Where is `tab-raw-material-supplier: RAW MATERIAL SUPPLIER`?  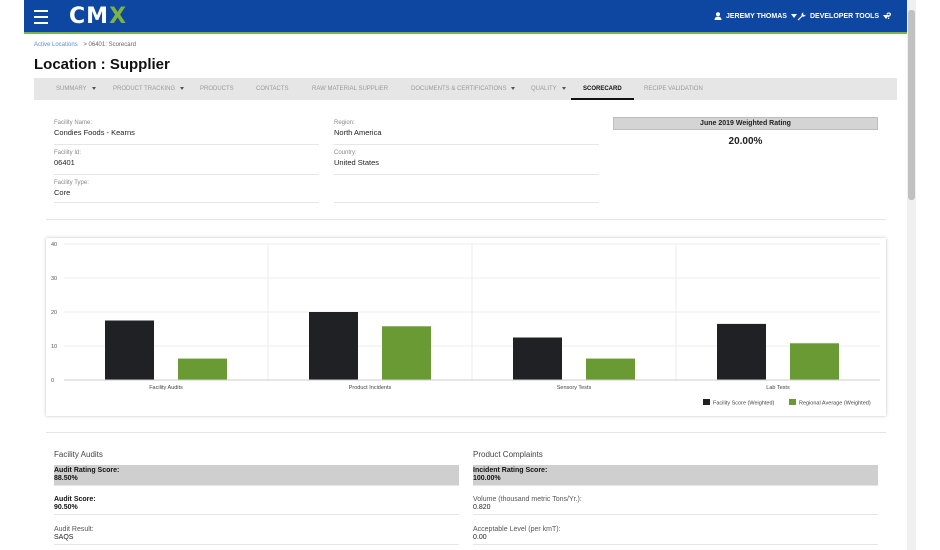
tab-raw-material-supplier: RAW MATERIAL SUPPLIER is located at coordinates (350, 89).